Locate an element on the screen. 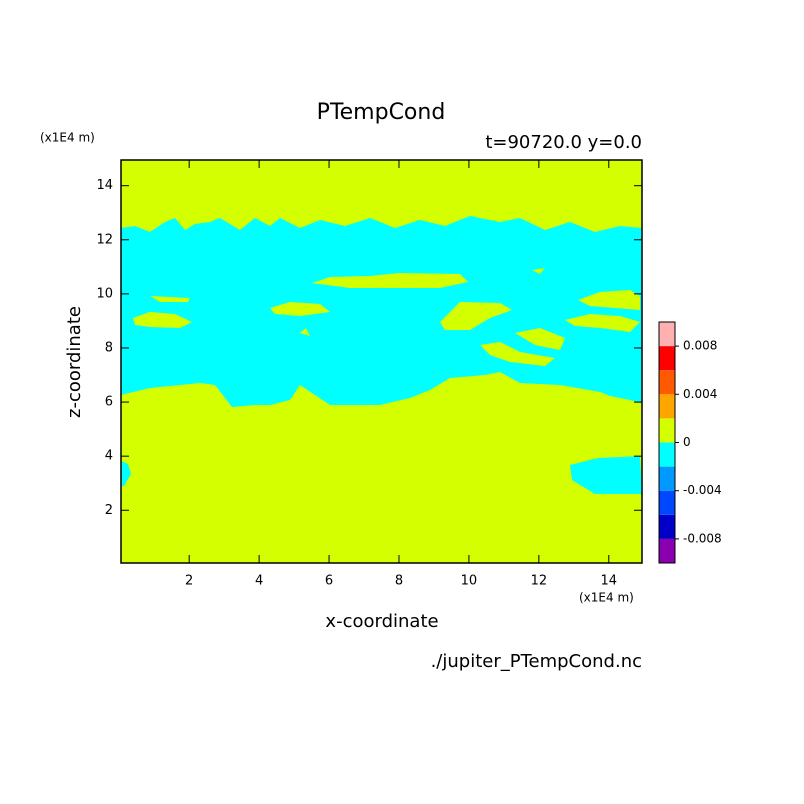 This screenshot has width=804, height=804. y-tick-label: 2 is located at coordinates (109, 510).